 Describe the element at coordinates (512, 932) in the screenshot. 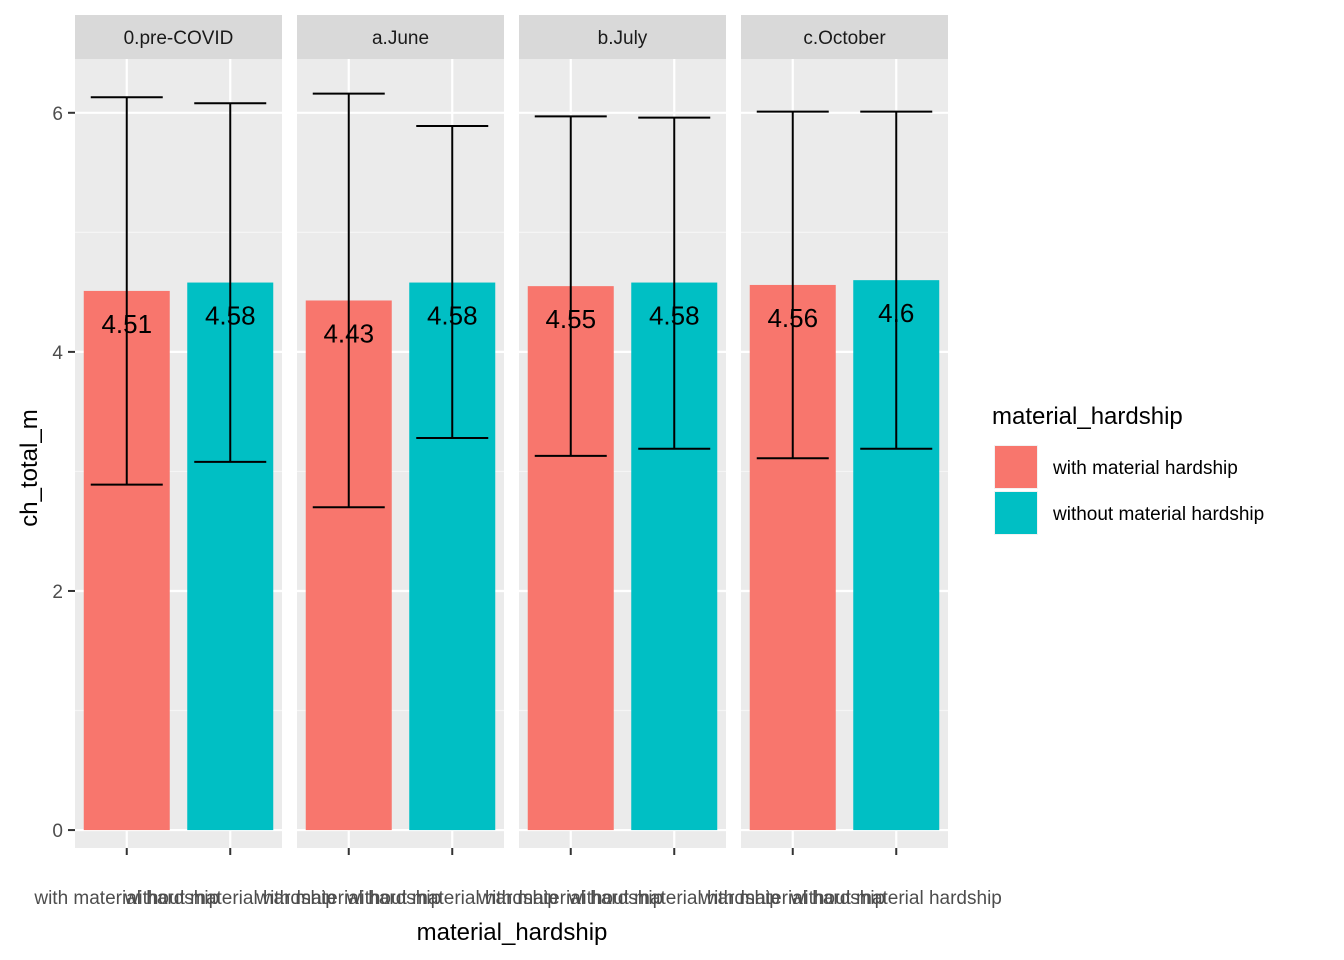

I see `x-axis-title: material_hardship` at that location.